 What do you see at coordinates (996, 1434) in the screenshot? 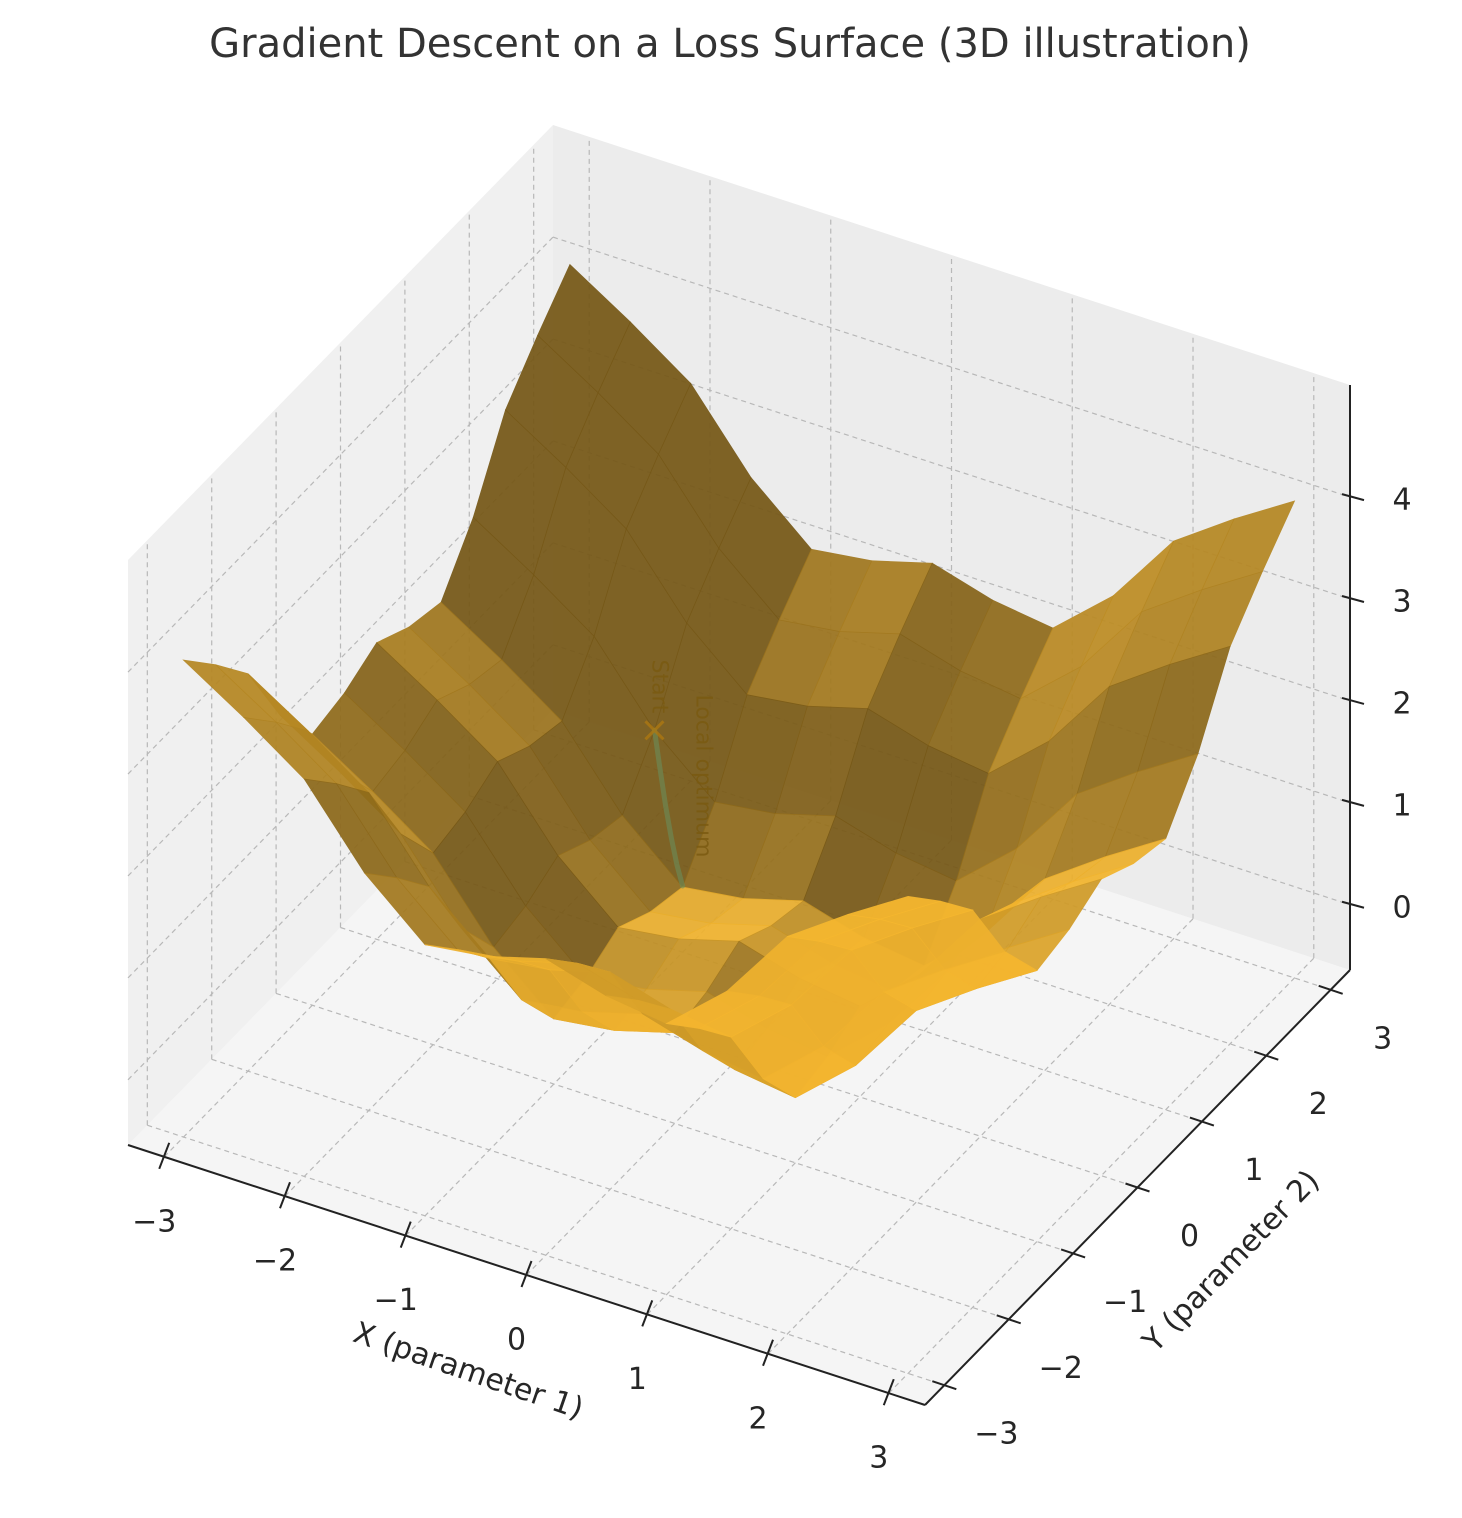
I see `y-tick-label: −3` at bounding box center [996, 1434].